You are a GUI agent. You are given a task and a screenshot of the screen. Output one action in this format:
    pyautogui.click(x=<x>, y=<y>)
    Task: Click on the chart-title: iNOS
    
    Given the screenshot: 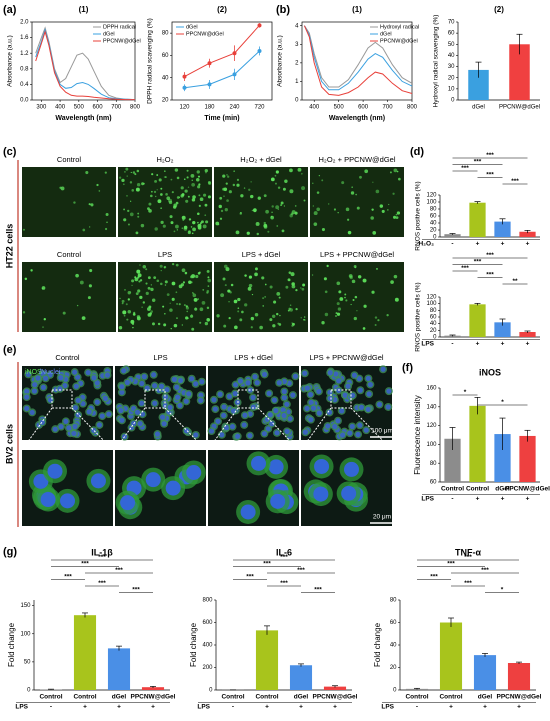 What is the action you would take?
    pyautogui.click(x=490, y=372)
    